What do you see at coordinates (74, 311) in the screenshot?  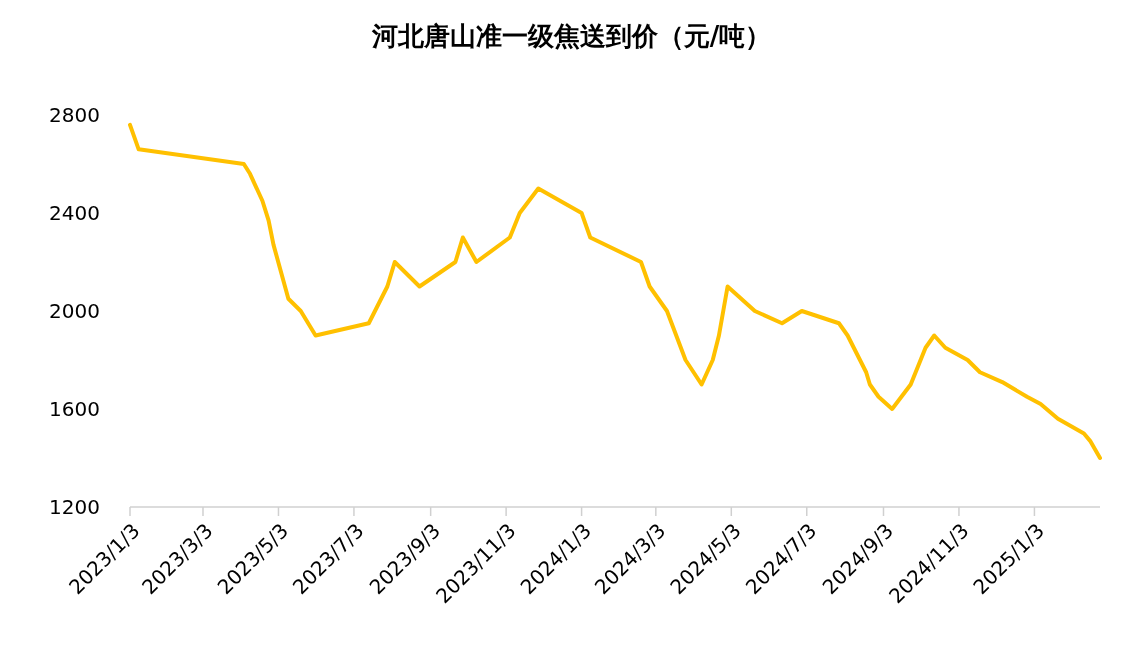 I see `y-tick-label: 2000` at bounding box center [74, 311].